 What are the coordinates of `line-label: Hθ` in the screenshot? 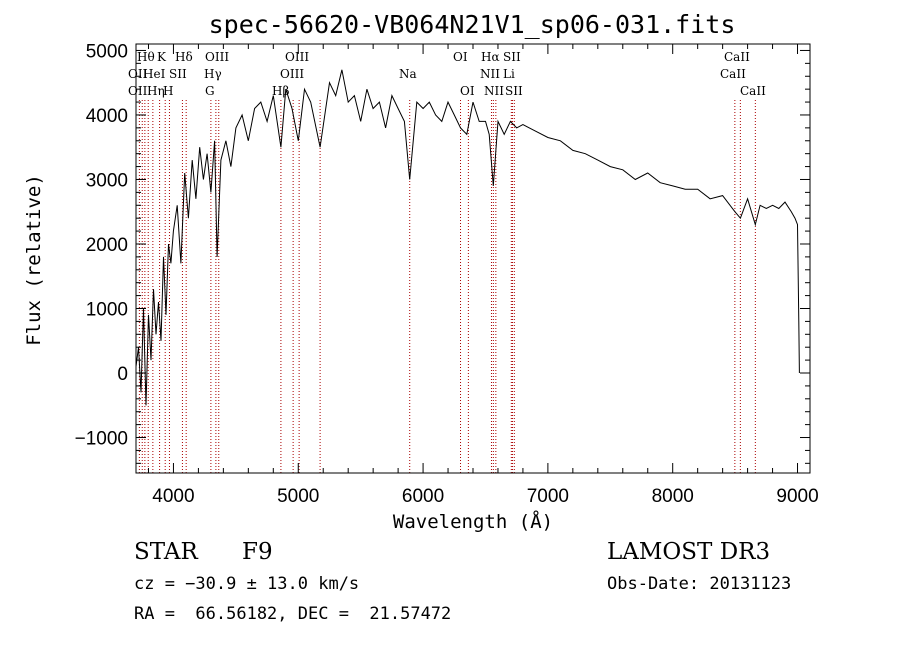 It's located at (146, 57).